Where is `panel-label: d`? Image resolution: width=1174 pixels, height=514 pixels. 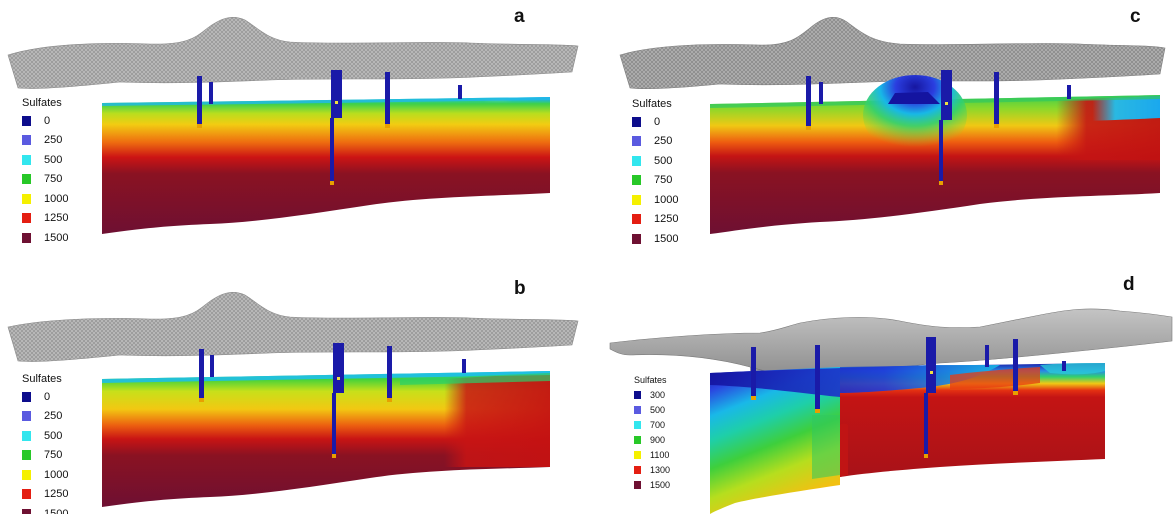 panel-label: d is located at coordinates (1129, 284).